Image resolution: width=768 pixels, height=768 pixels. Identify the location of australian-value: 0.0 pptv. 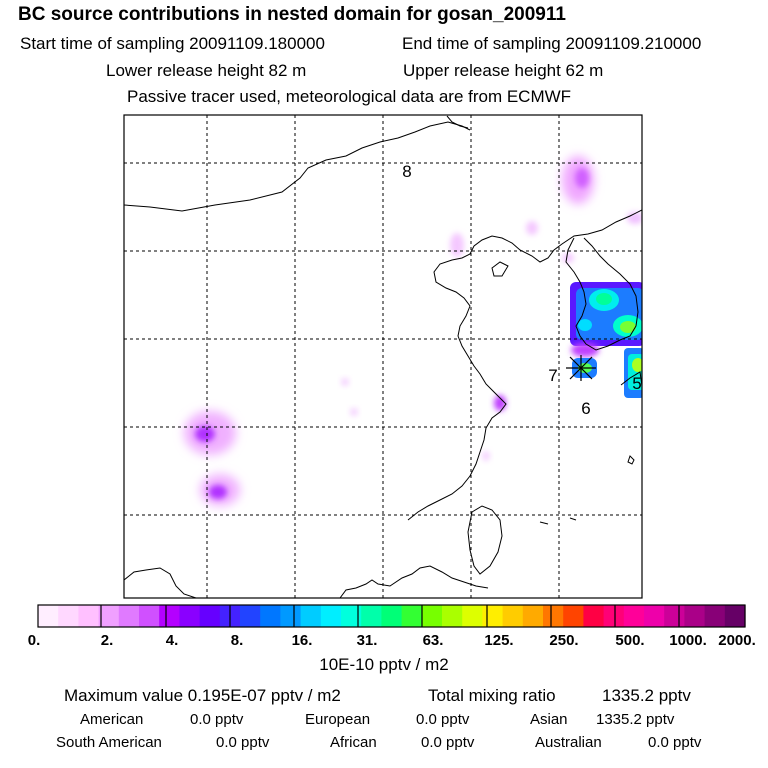
(675, 742).